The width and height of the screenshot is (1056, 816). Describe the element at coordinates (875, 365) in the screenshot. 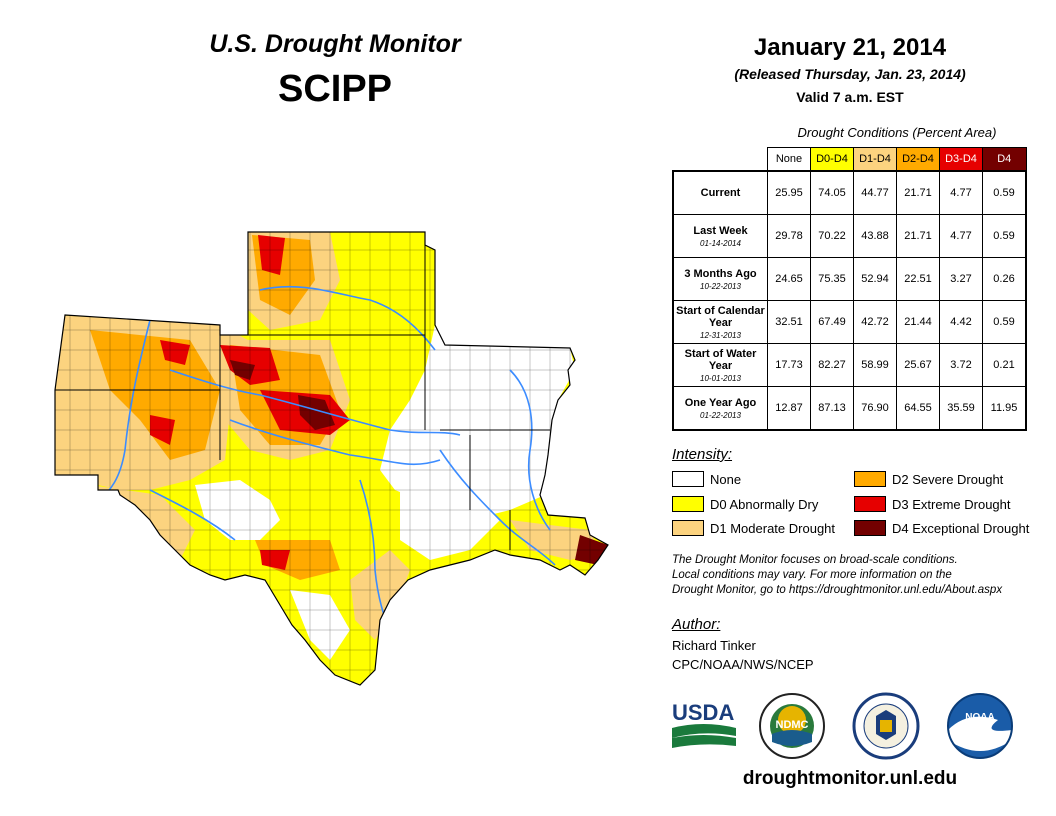

I see `table-cell: 58.99` at that location.